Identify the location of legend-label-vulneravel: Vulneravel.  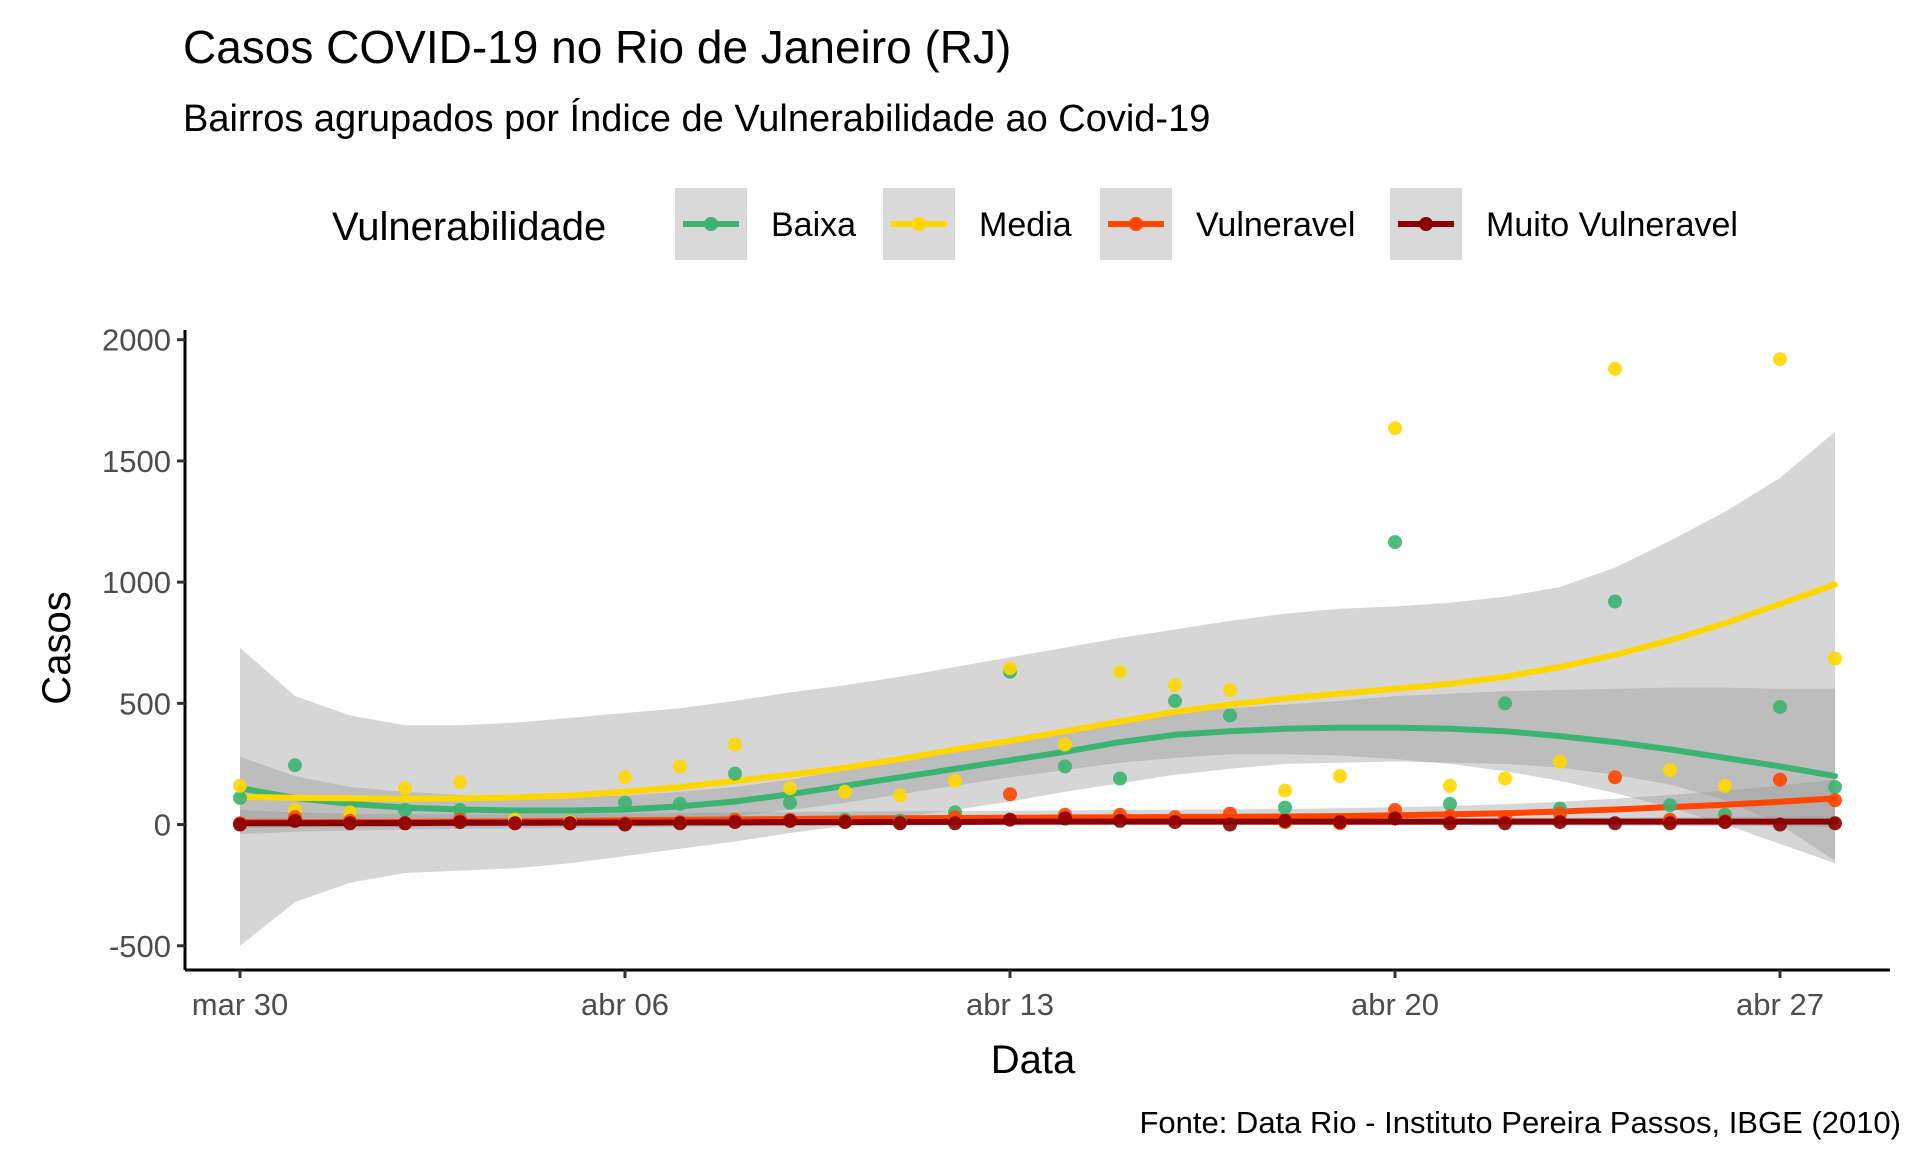
(1275, 225).